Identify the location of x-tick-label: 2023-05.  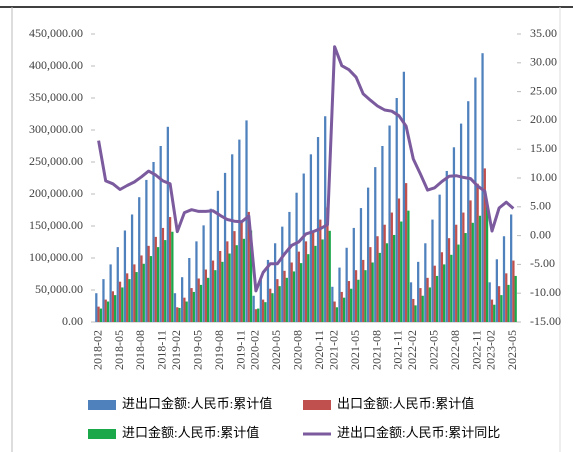
(512, 350).